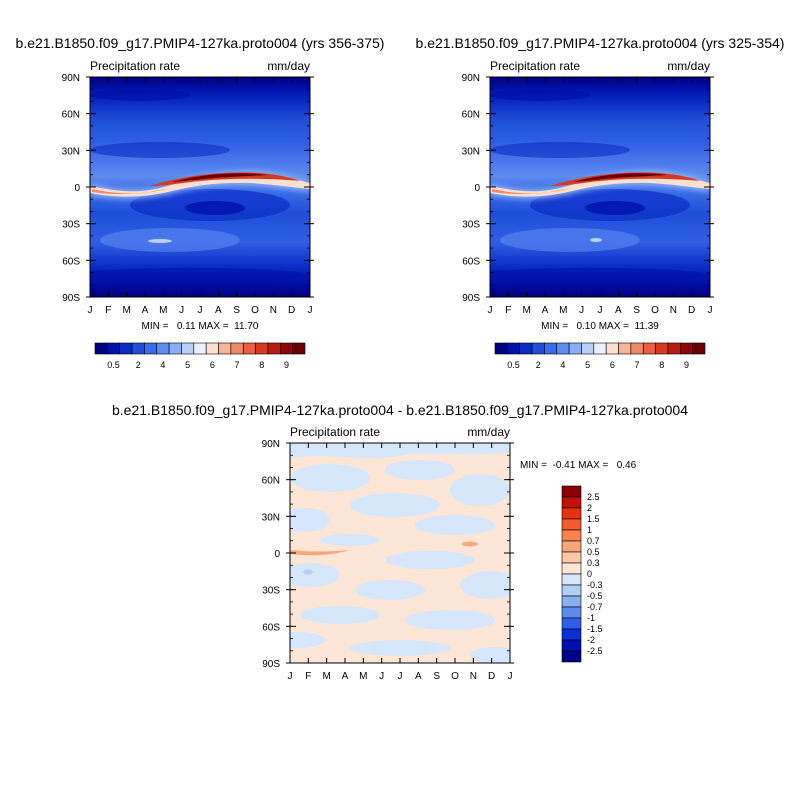 This screenshot has height=800, width=800. Describe the element at coordinates (308, 676) in the screenshot. I see `x-tick-label: F` at that location.